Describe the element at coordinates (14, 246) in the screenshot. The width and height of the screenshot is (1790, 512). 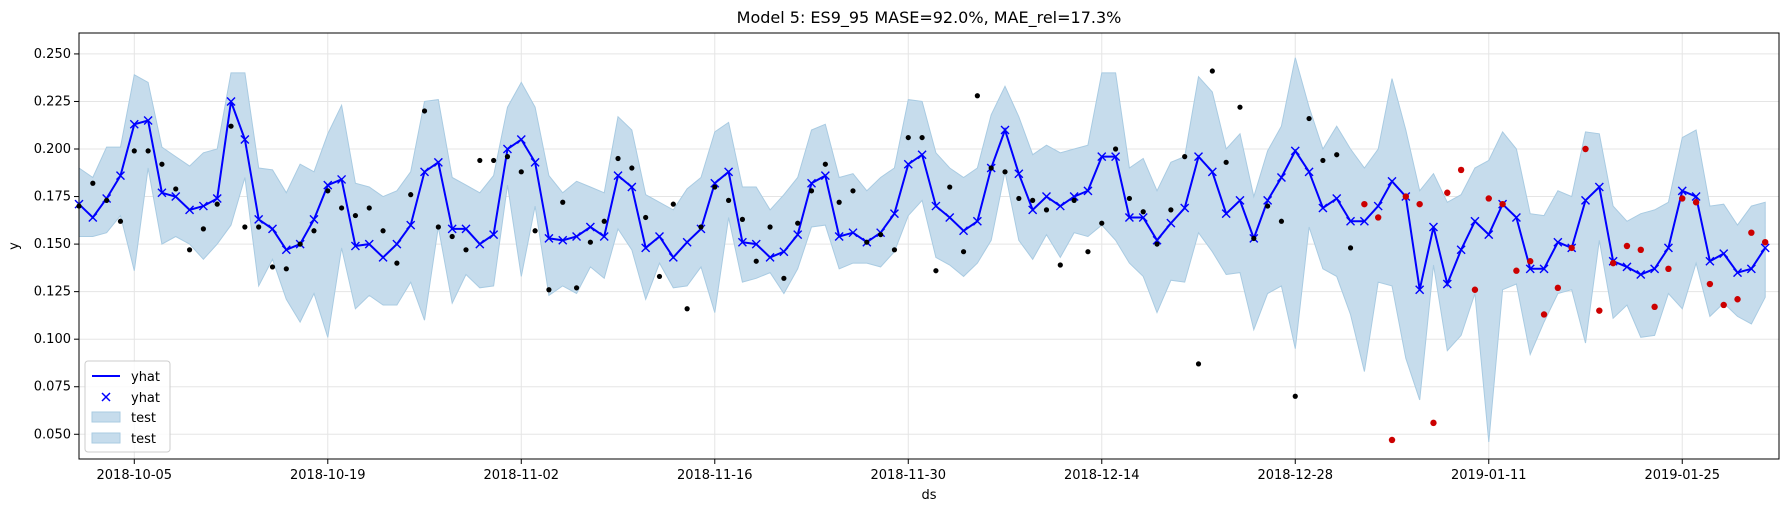
I see `y-axis-label: y` at that location.